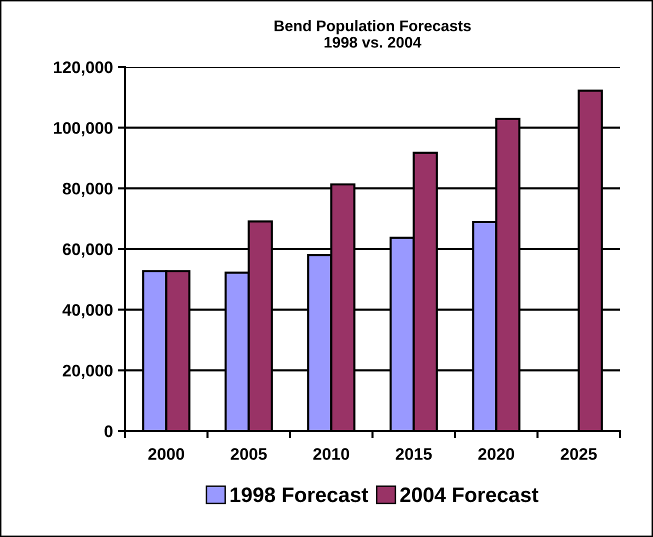 The width and height of the screenshot is (653, 537). Describe the element at coordinates (87, 189) in the screenshot. I see `y-tick-label: 80,000` at that location.